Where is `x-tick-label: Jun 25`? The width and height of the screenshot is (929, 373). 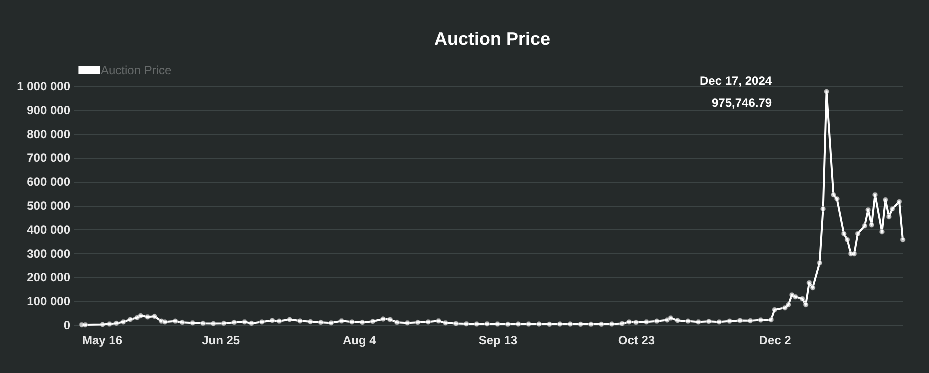
x-tick-label: Jun 25 is located at coordinates (221, 341).